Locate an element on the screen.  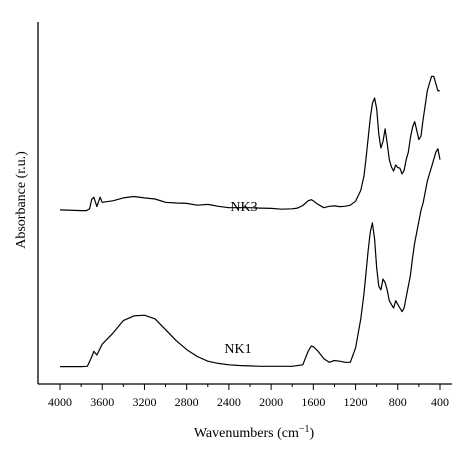
x-tick-label: 1600 is located at coordinates (313, 402).